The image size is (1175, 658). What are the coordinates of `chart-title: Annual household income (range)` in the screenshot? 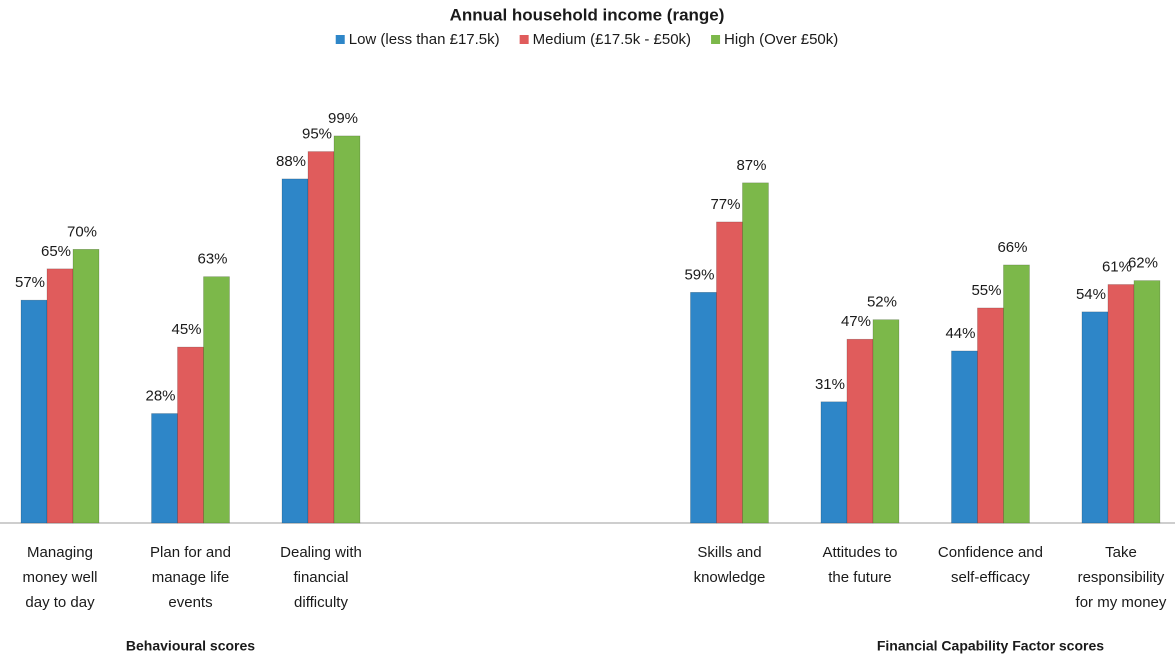 It's located at (587, 14).